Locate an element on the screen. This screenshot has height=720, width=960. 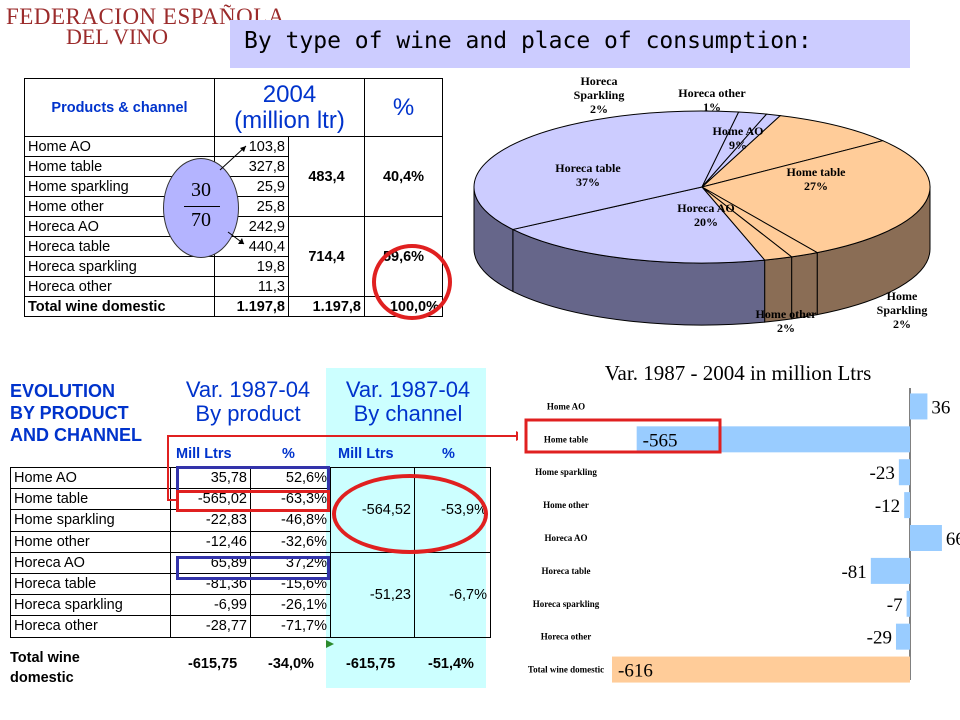
split-bubble: 30 70 is located at coordinates (201, 208).